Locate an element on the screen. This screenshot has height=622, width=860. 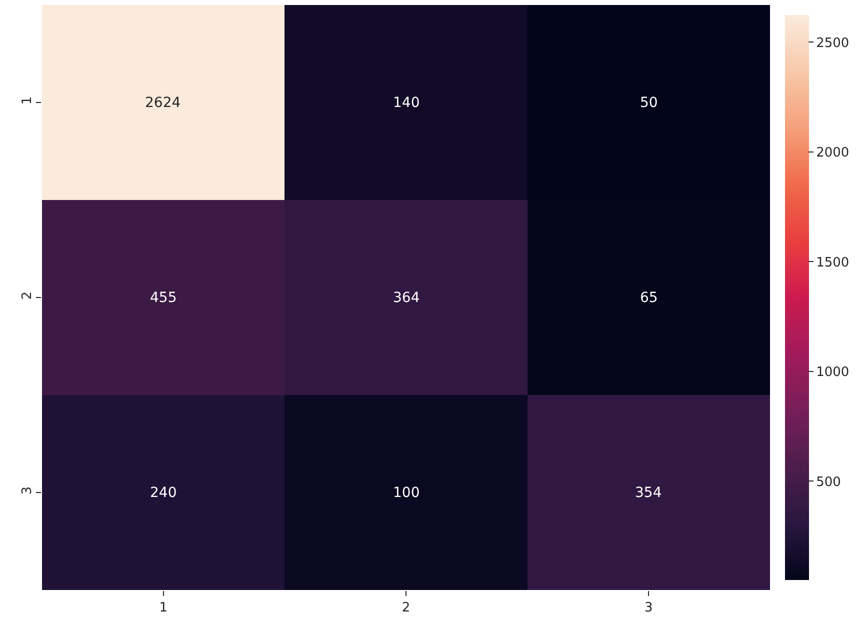
data-label: 140 is located at coordinates (406, 103).